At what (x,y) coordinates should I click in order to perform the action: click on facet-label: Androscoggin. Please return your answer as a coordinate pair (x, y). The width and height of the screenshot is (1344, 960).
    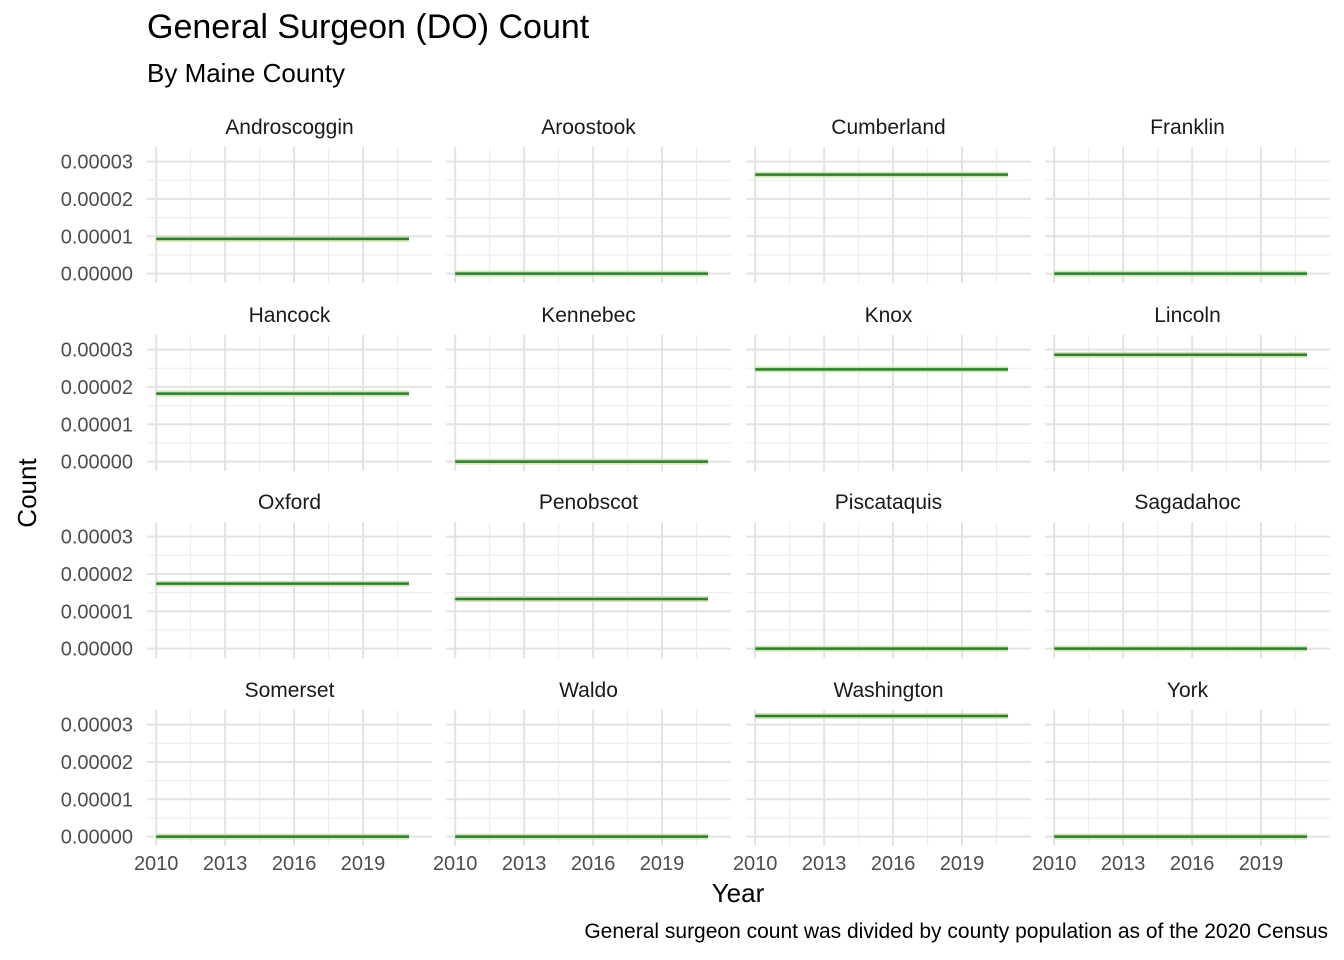
    Looking at the image, I should click on (289, 127).